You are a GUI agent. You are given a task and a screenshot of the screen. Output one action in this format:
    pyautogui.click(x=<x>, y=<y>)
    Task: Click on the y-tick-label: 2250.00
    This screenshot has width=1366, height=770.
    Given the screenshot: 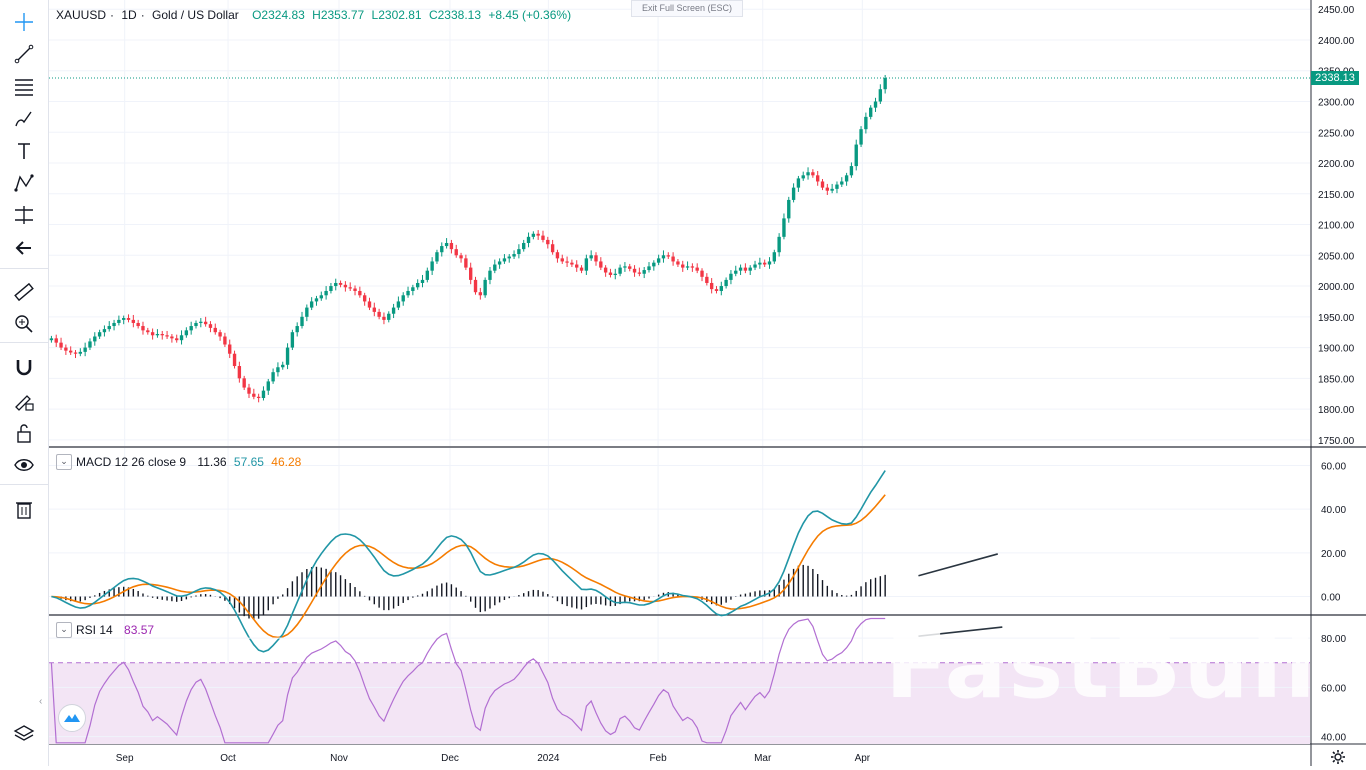 What is the action you would take?
    pyautogui.click(x=1336, y=133)
    